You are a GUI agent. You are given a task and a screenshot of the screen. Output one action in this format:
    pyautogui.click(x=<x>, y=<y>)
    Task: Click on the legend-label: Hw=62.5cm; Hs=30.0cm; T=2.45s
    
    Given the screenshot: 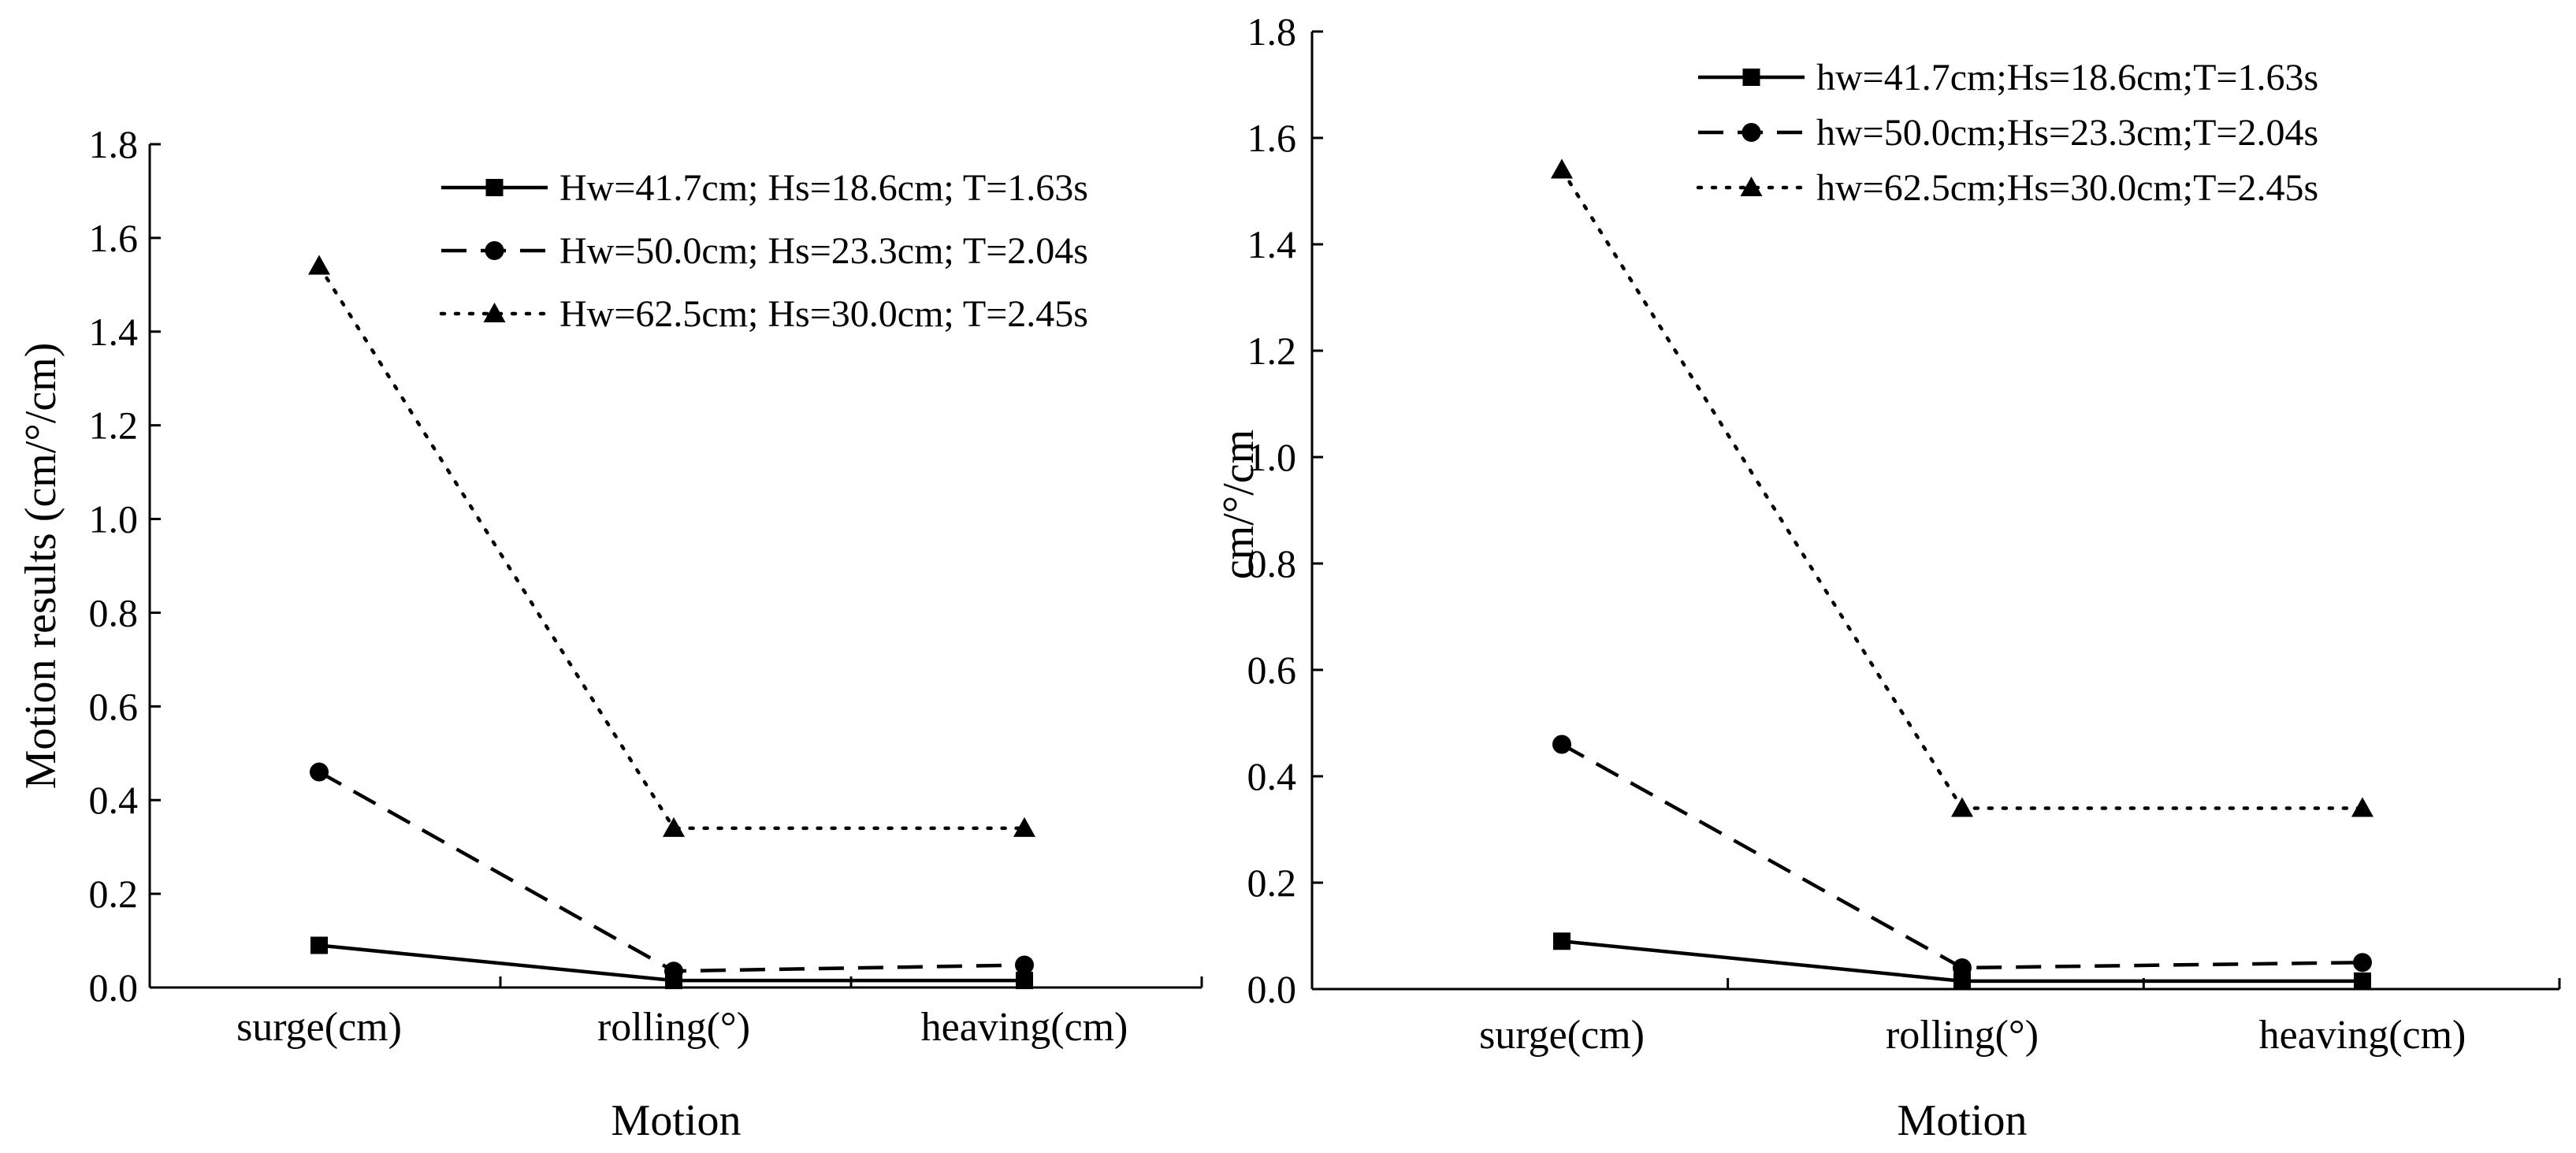 What is the action you would take?
    pyautogui.click(x=823, y=314)
    